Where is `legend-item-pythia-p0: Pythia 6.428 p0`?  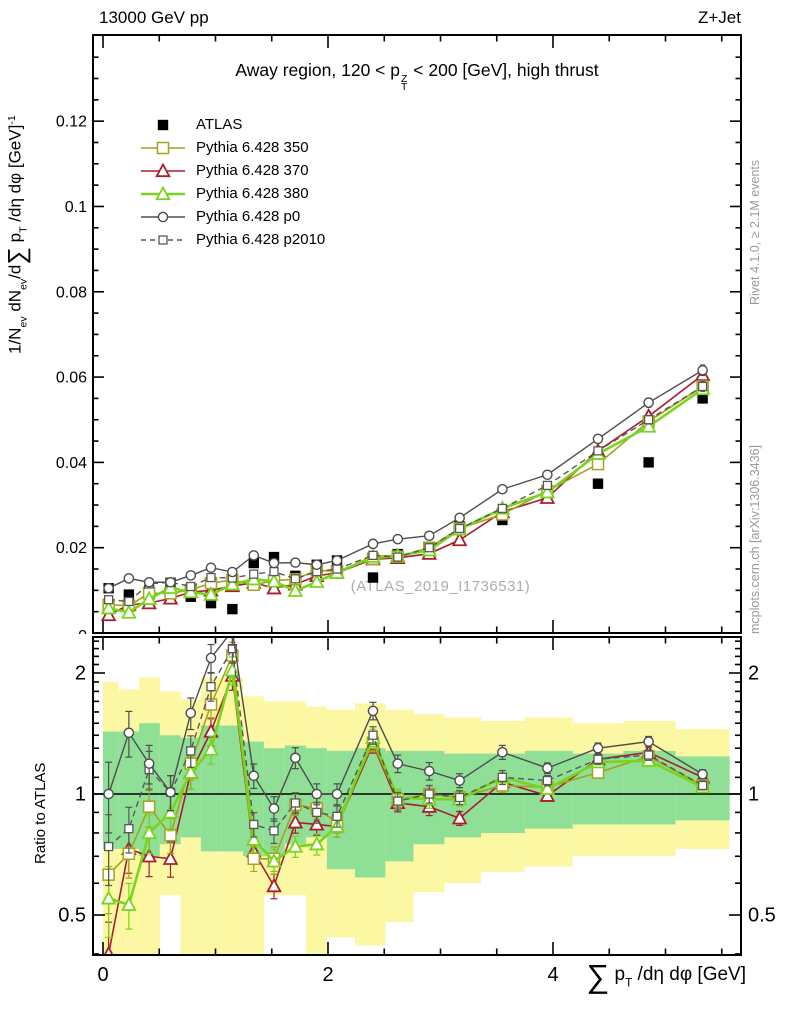
legend-item-pythia-p0: Pythia 6.428 p0 is located at coordinates (232, 216).